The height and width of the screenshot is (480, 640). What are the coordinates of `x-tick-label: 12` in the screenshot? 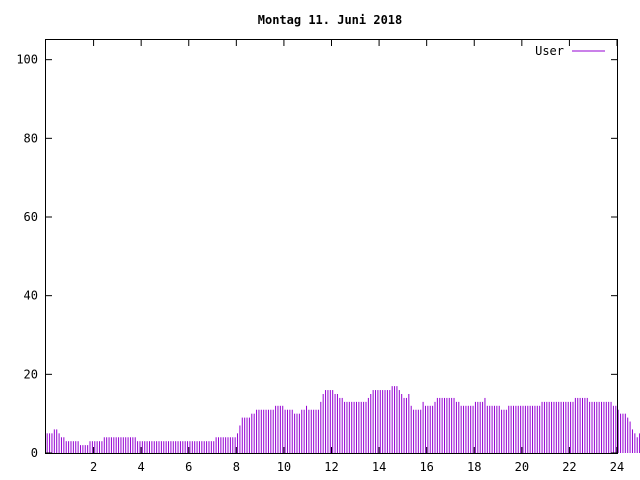 It's located at (331, 467).